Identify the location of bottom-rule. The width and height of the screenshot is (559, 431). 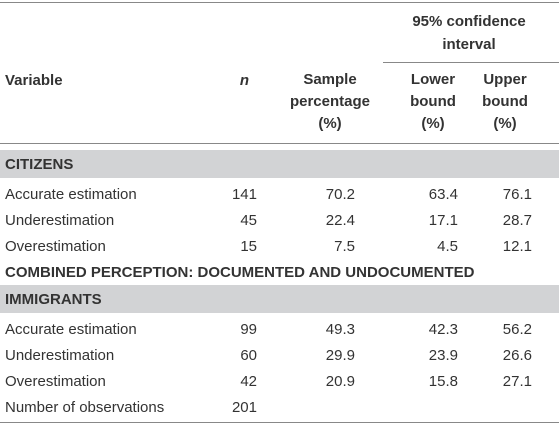
(279, 422).